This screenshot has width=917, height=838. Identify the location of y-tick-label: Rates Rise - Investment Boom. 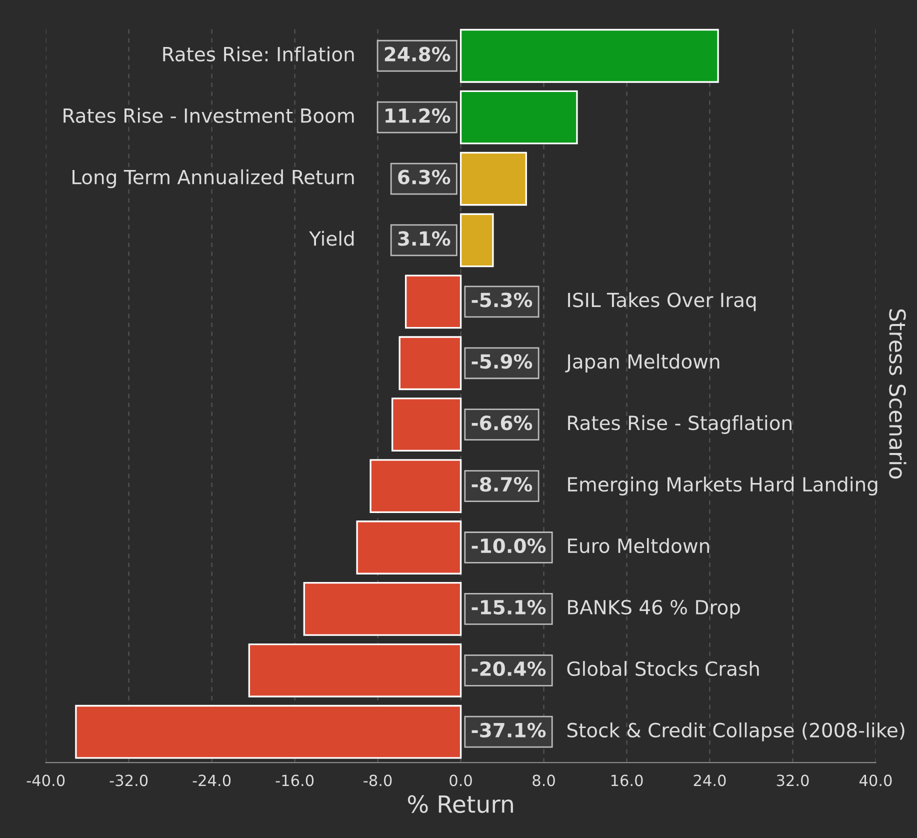
(209, 115).